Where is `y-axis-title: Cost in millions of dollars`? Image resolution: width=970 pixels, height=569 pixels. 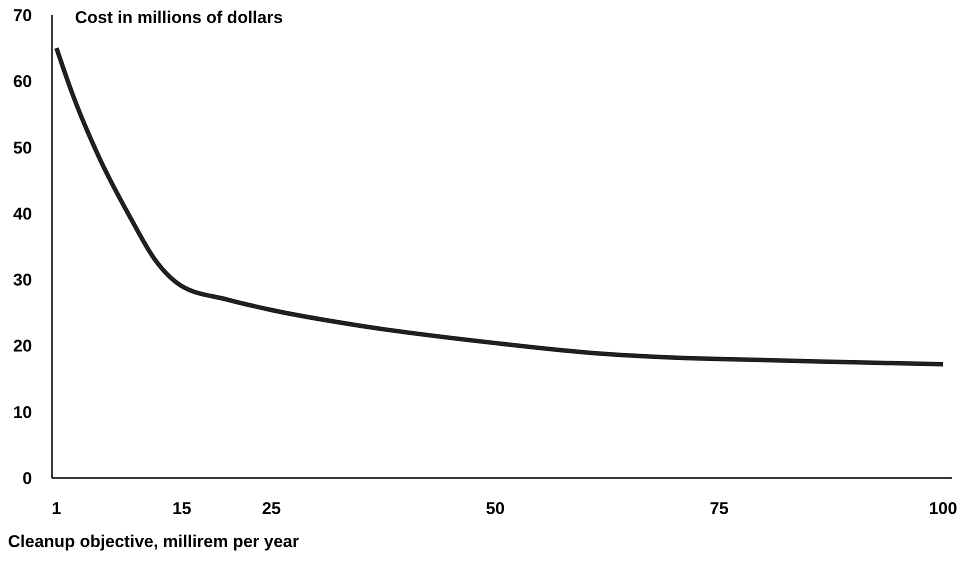
y-axis-title: Cost in millions of dollars is located at coordinates (179, 18).